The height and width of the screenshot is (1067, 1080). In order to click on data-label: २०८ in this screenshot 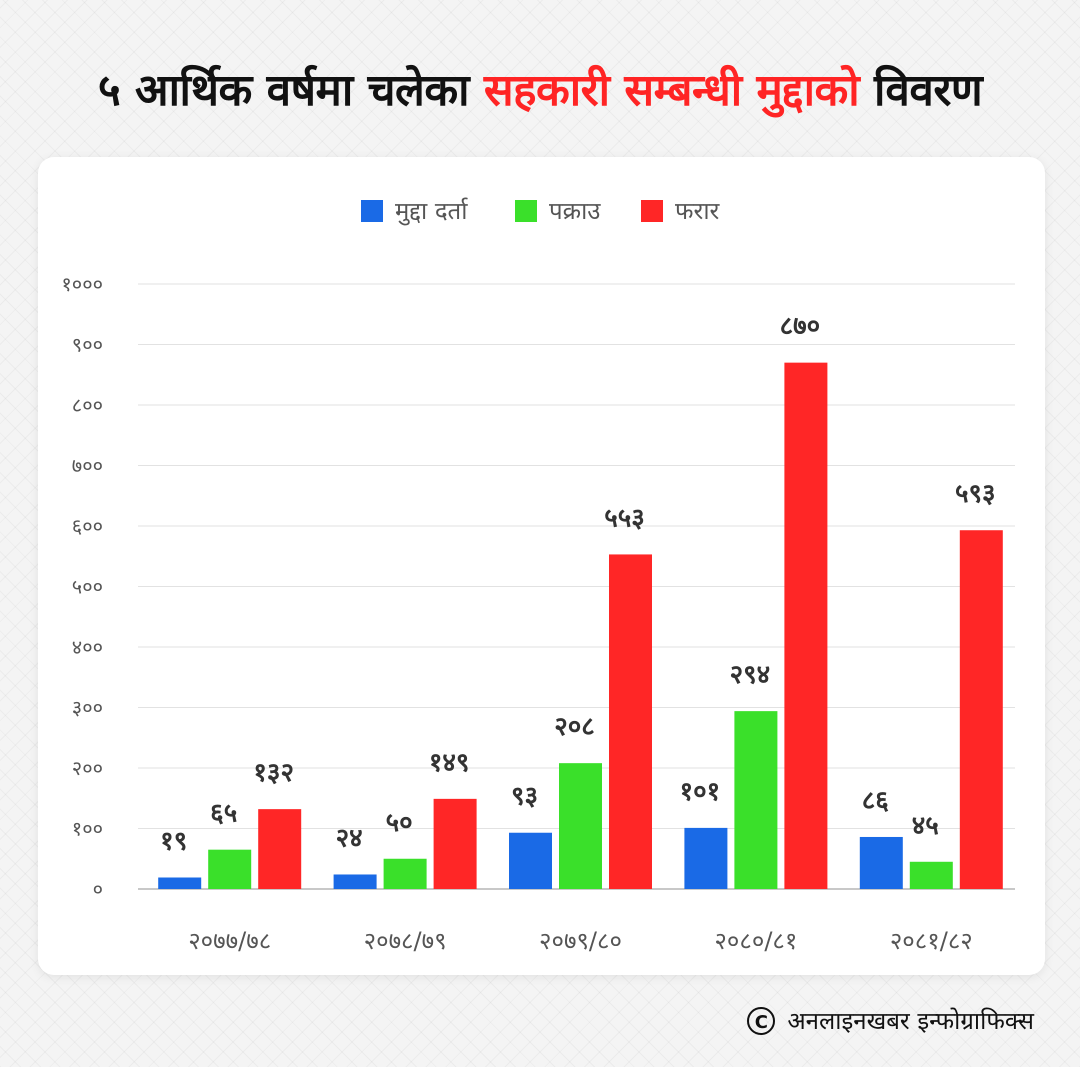, I will do `click(574, 727)`.